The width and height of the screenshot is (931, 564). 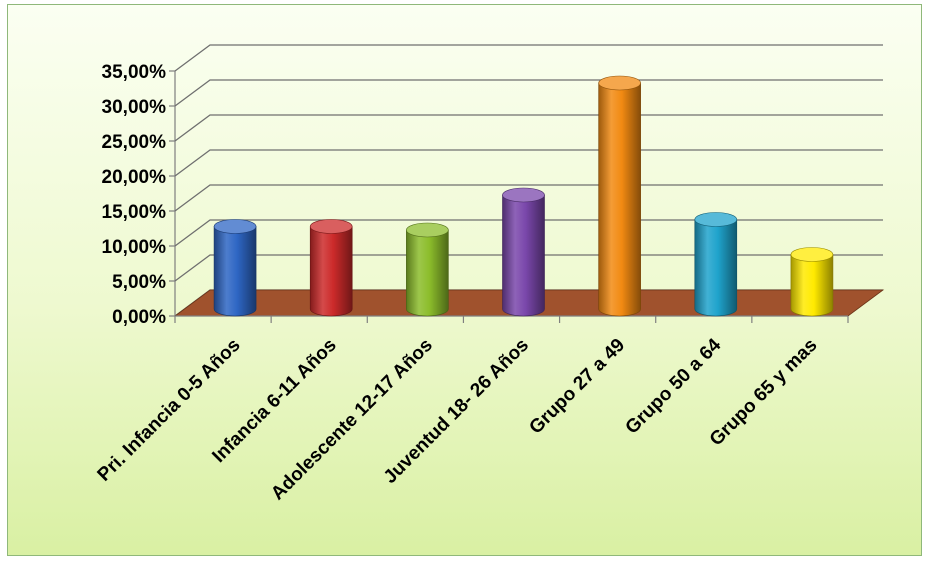 What do you see at coordinates (352, 420) in the screenshot?
I see `x-category-label: Adolescente 12-17 Años` at bounding box center [352, 420].